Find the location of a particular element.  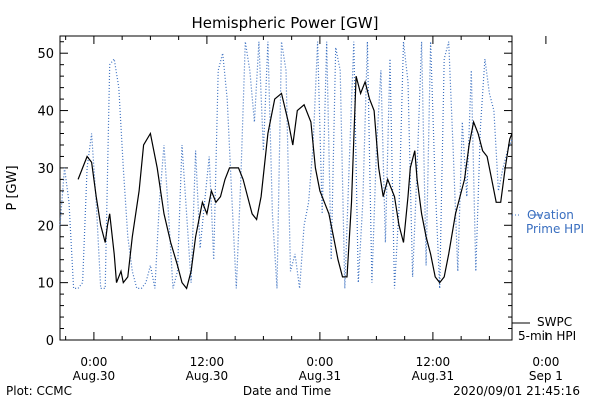

y-tick-label: 20 is located at coordinates (45, 226).